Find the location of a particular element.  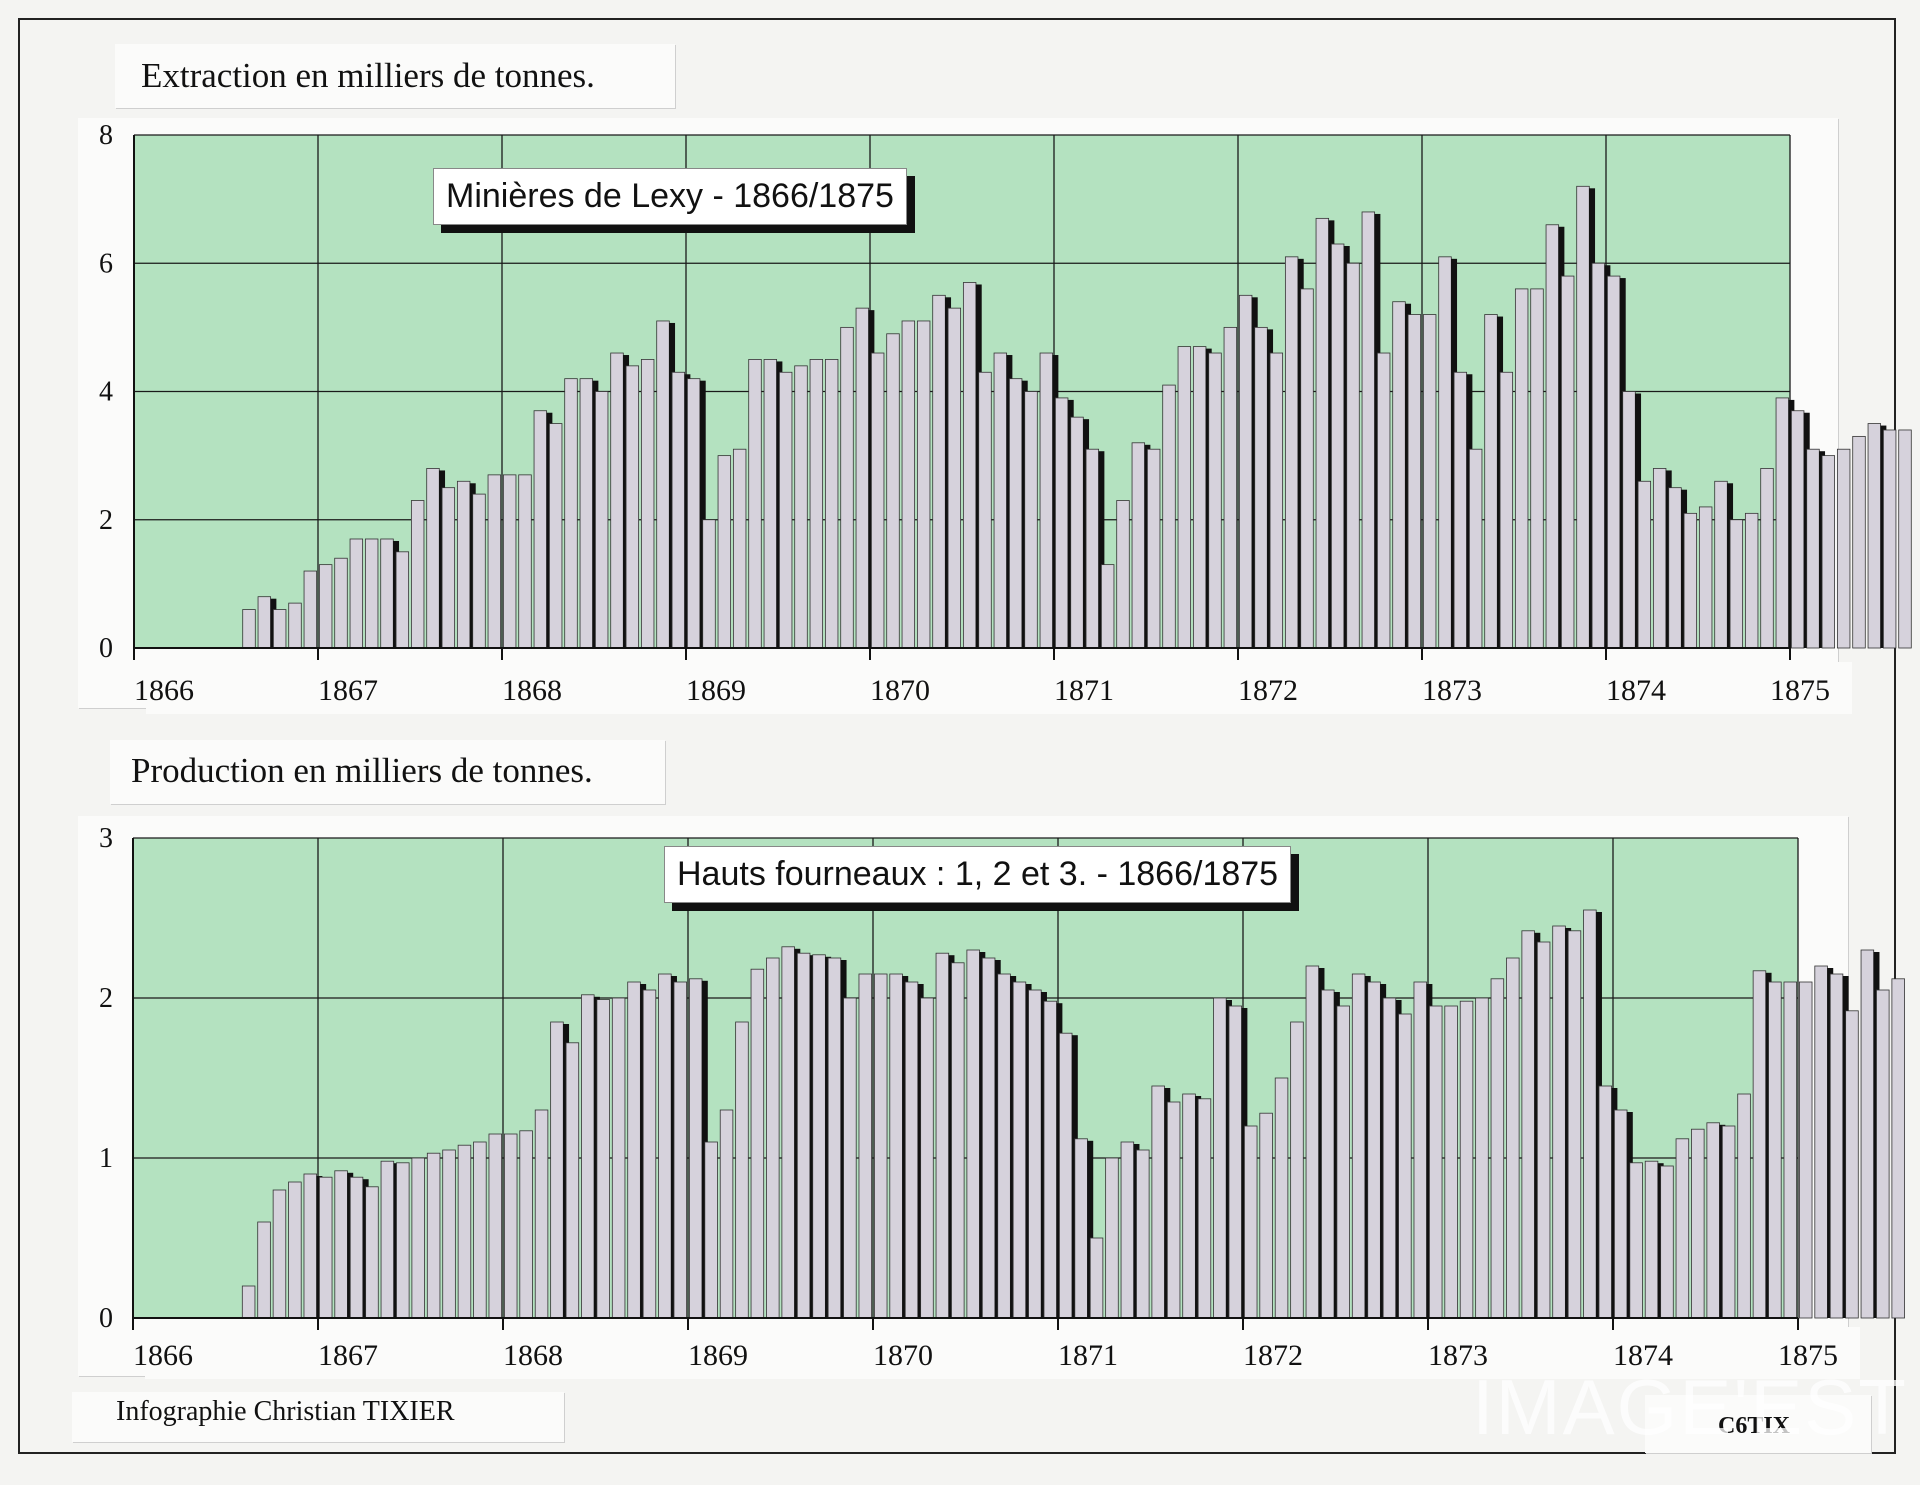

x-label-strip is located at coordinates (999, 688).